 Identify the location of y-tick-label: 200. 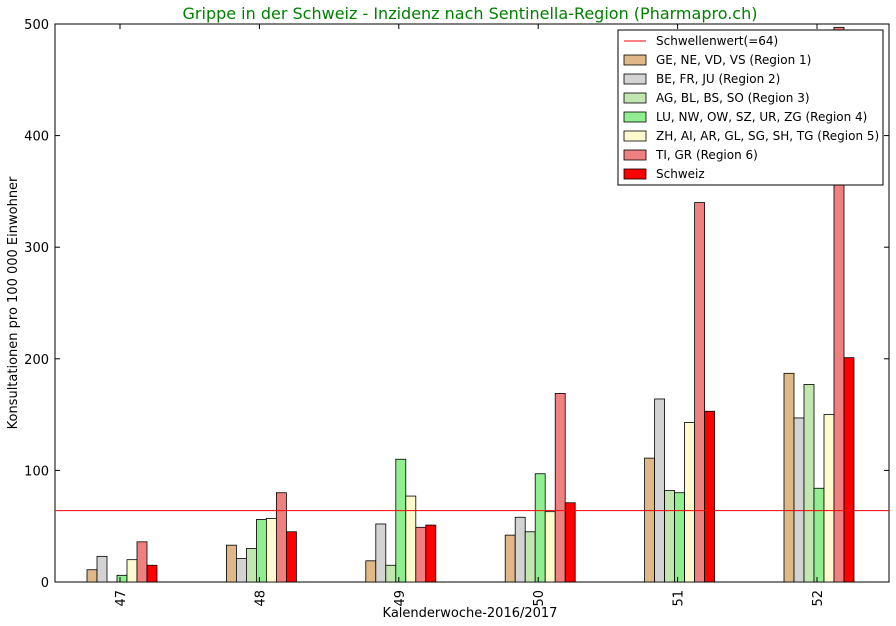
(36, 360).